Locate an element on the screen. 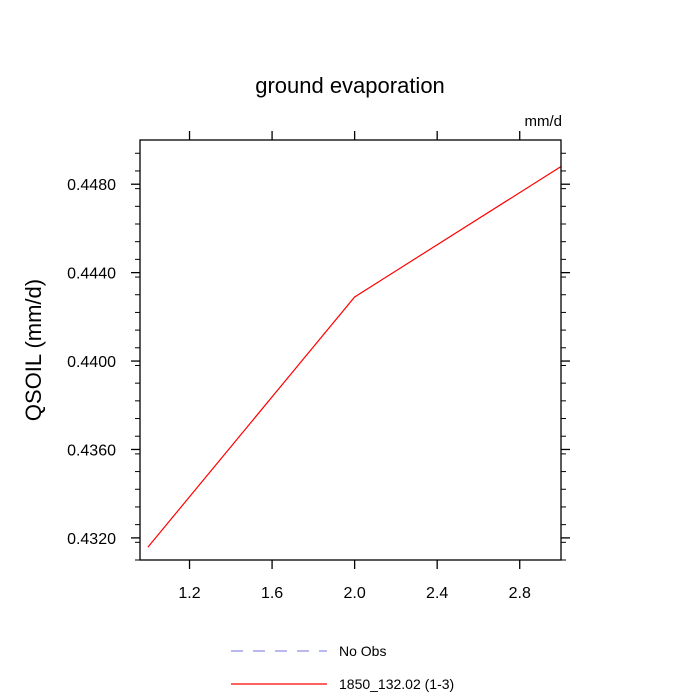 The height and width of the screenshot is (700, 700). legend-label: No Obs is located at coordinates (362, 651).